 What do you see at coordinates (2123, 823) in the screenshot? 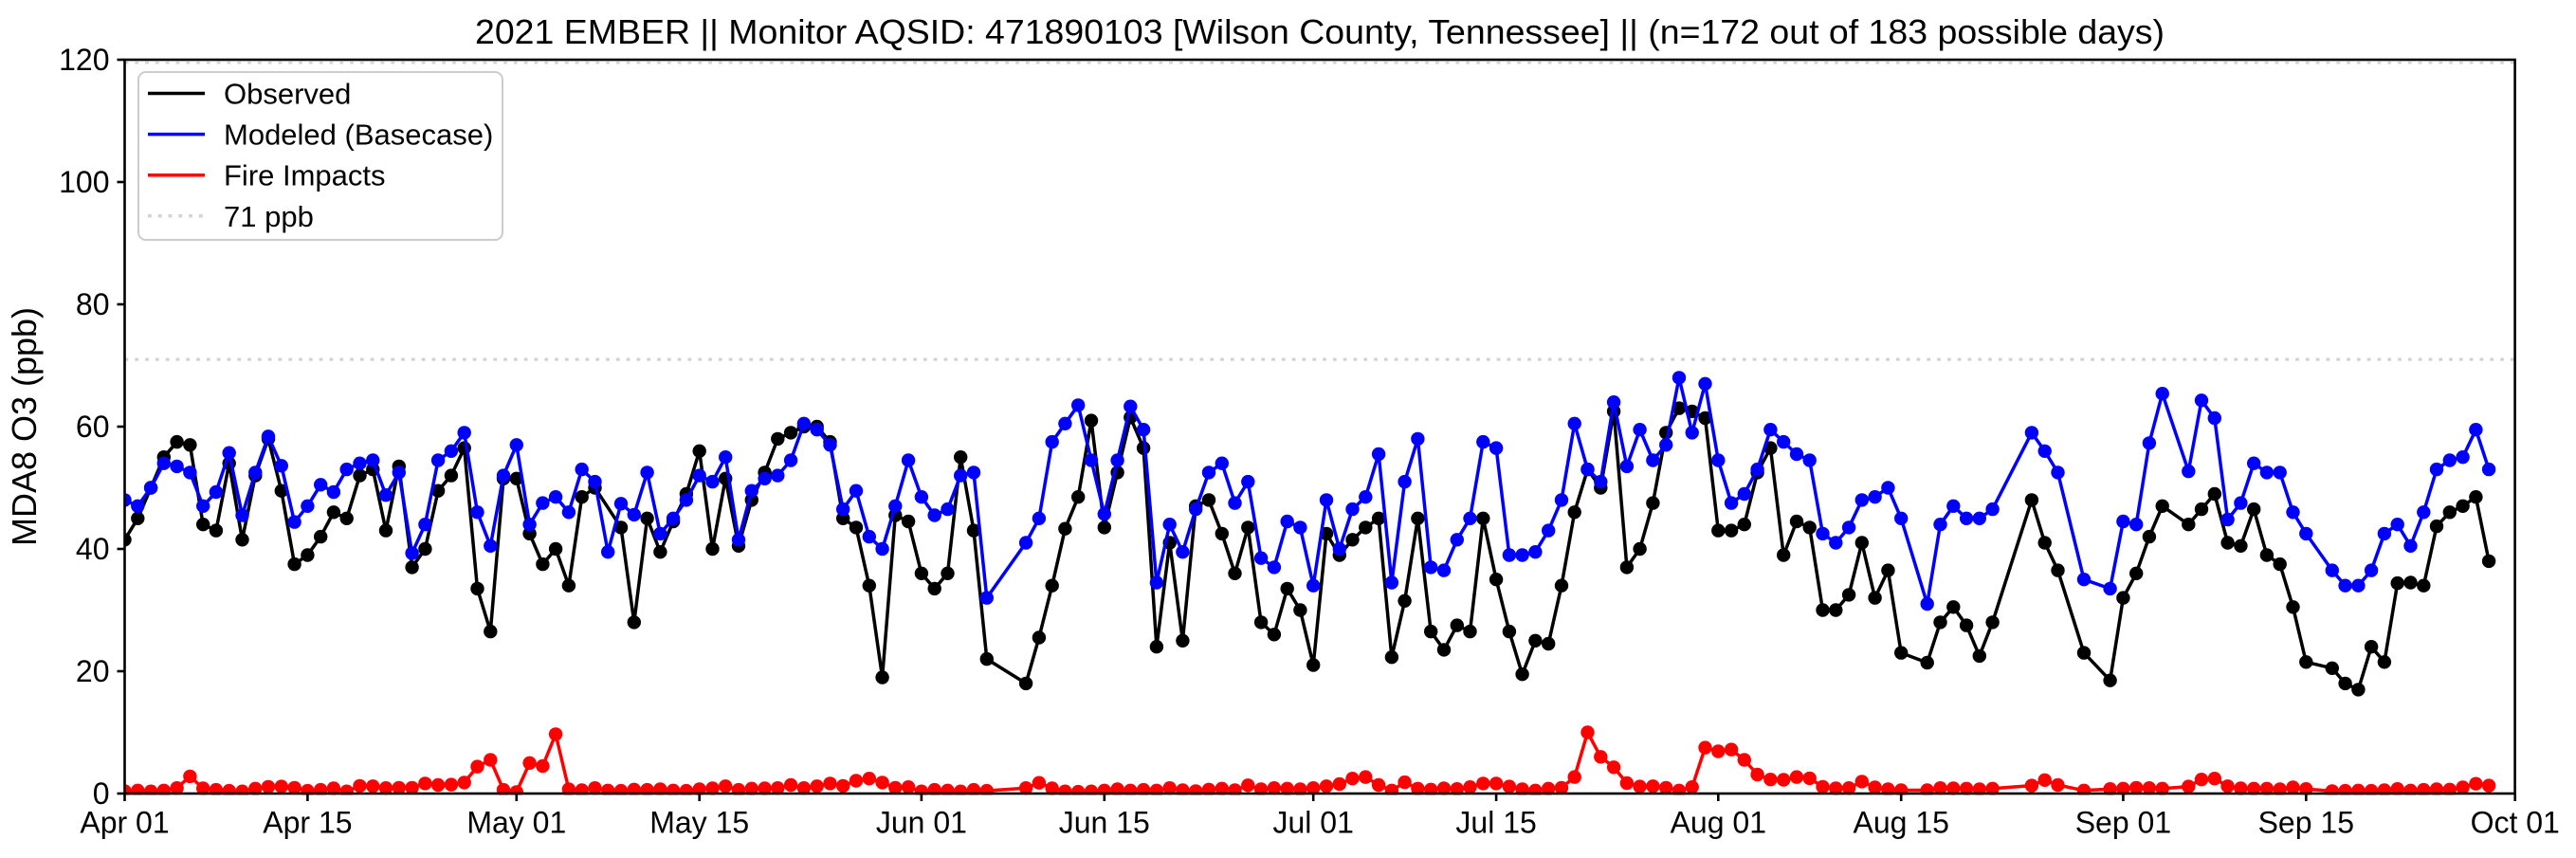
I see `svg-text: Sep 01` at bounding box center [2123, 823].